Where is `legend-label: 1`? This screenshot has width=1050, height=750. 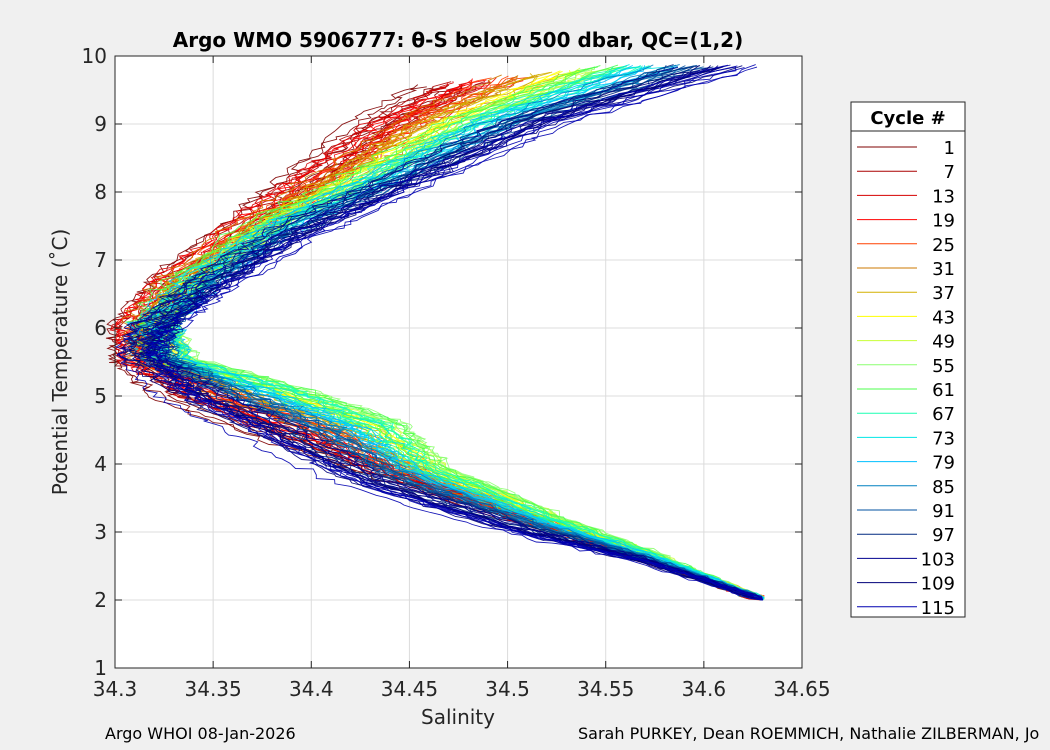 legend-label: 1 is located at coordinates (949, 148).